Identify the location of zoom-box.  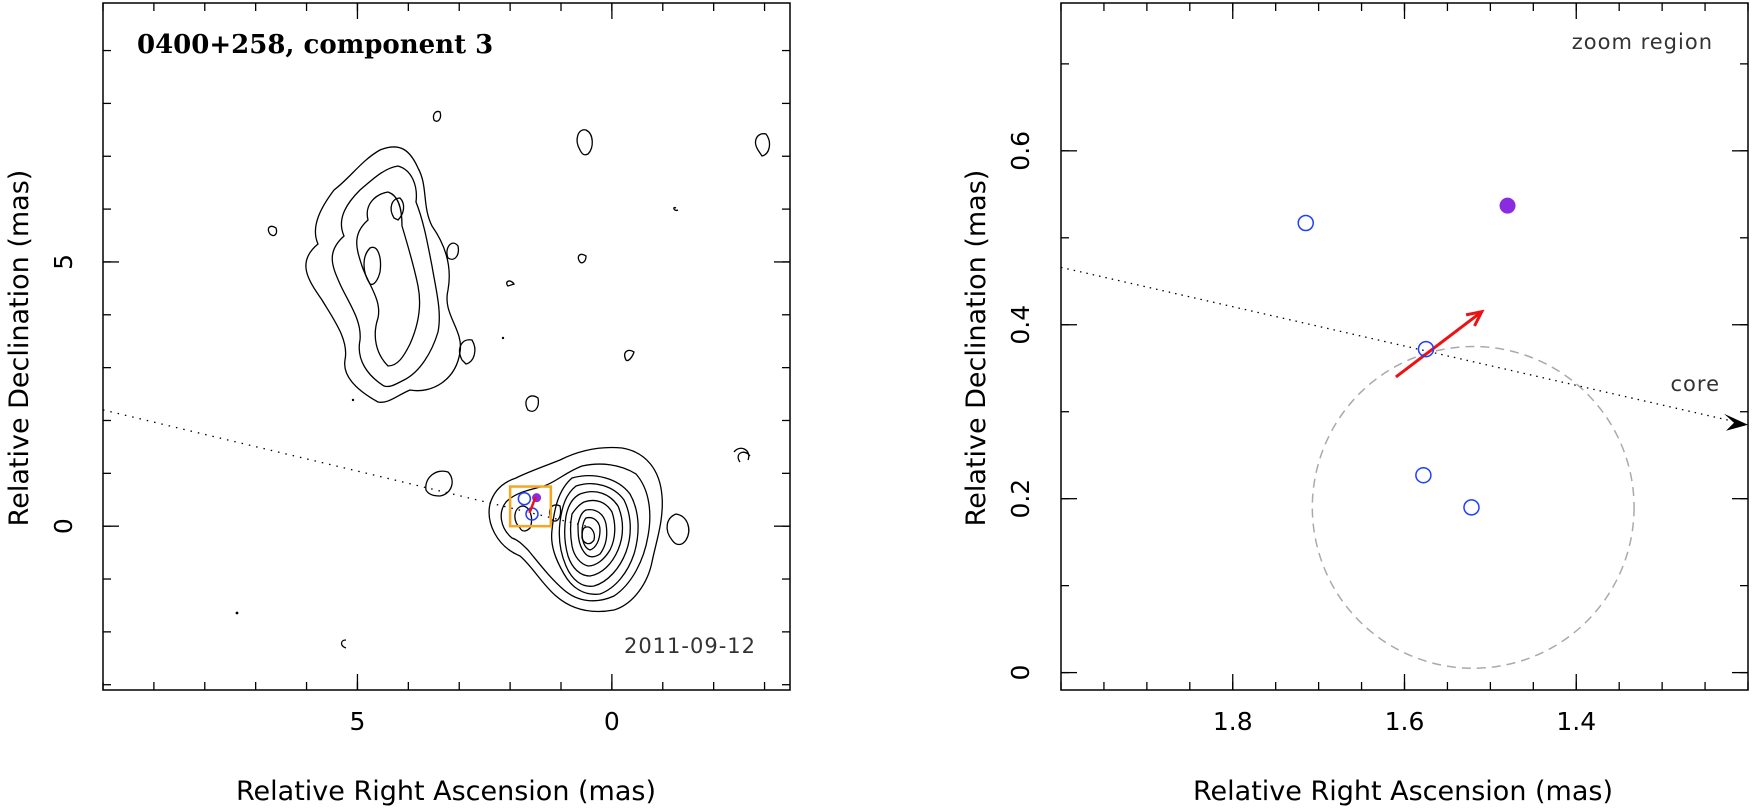
(530, 506).